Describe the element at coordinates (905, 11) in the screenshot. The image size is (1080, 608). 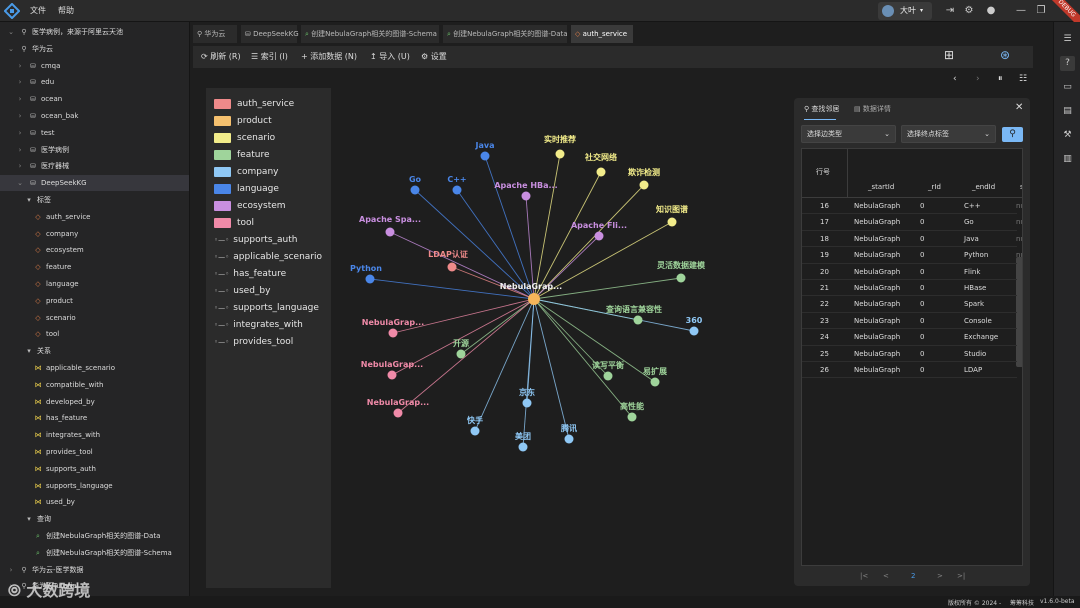
I see `user-menu: 大叶 ▾` at that location.